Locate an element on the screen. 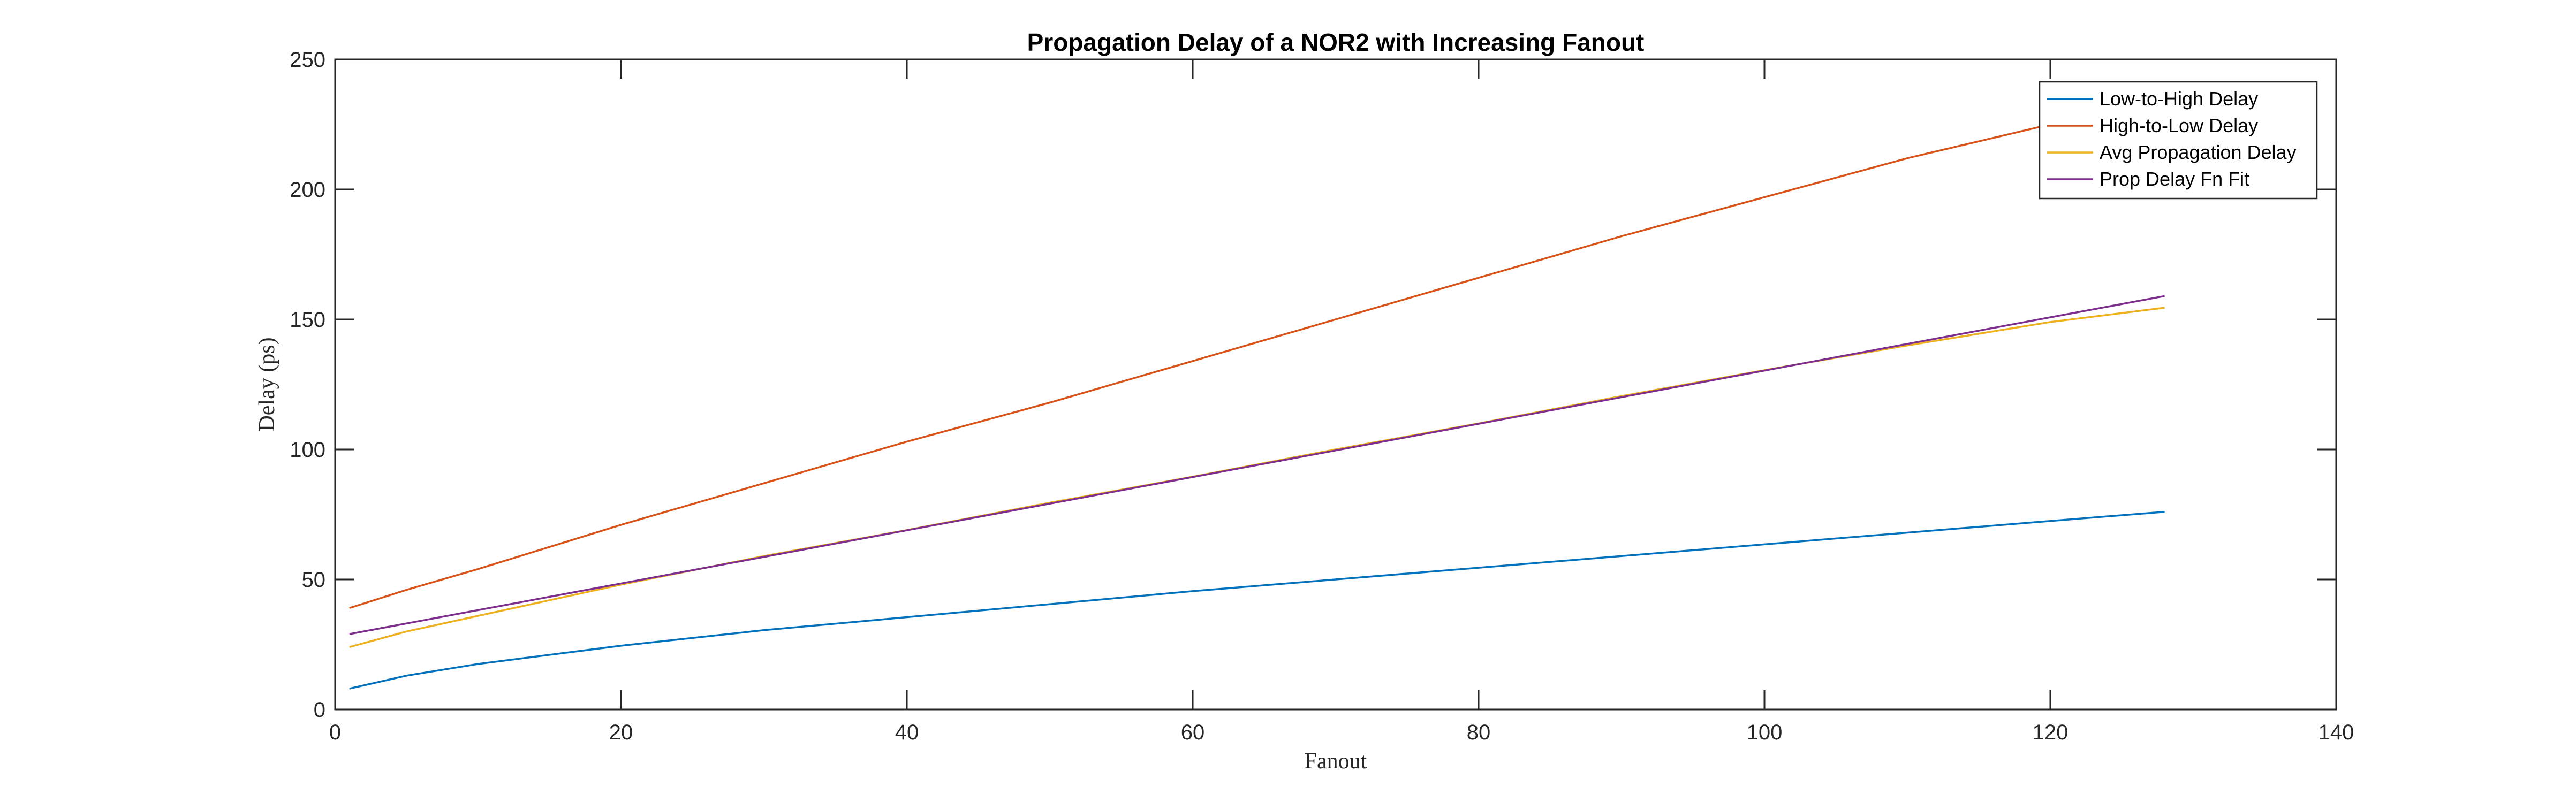  legend-entry: Prop Delay Fn Fit is located at coordinates (2174, 179).